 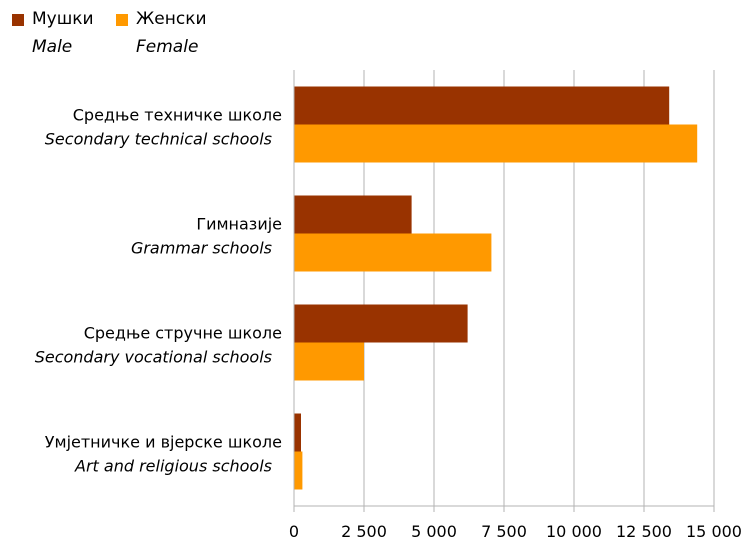 I want to click on legend-swatch-female, so click(x=122, y=20).